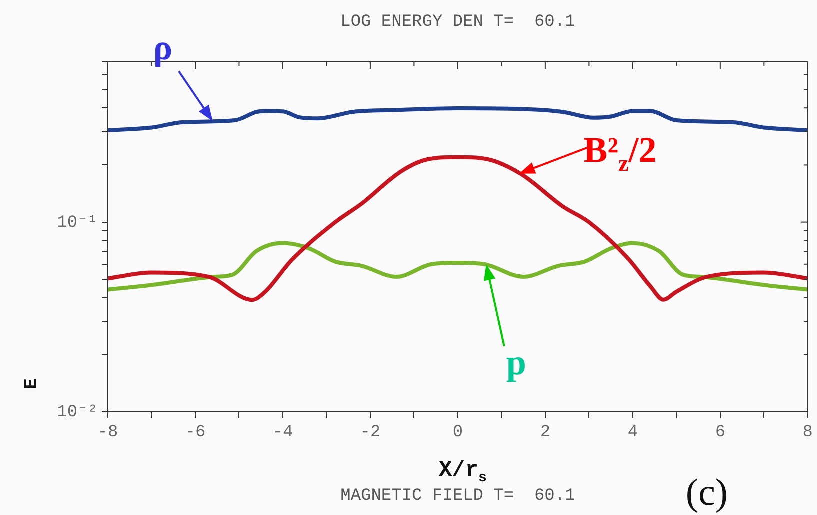 This screenshot has height=515, width=817. Describe the element at coordinates (707, 493) in the screenshot. I see `text: (c)` at that location.